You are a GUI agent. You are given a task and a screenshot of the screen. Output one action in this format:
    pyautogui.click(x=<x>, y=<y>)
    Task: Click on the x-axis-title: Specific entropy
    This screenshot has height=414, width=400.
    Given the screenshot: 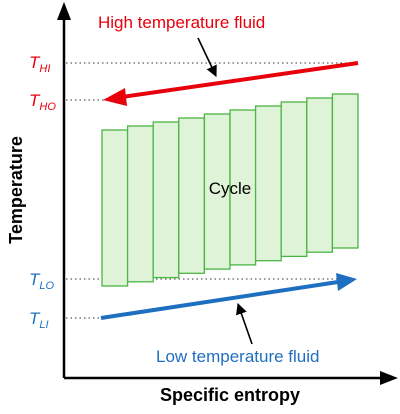 What is the action you would take?
    pyautogui.click(x=230, y=395)
    